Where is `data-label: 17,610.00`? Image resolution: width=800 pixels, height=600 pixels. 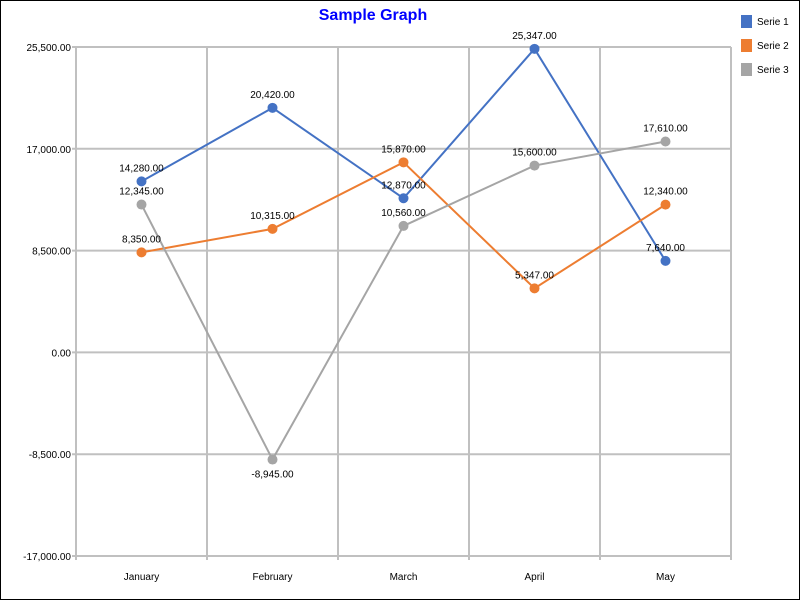 data-label: 17,610.00 is located at coordinates (665, 128).